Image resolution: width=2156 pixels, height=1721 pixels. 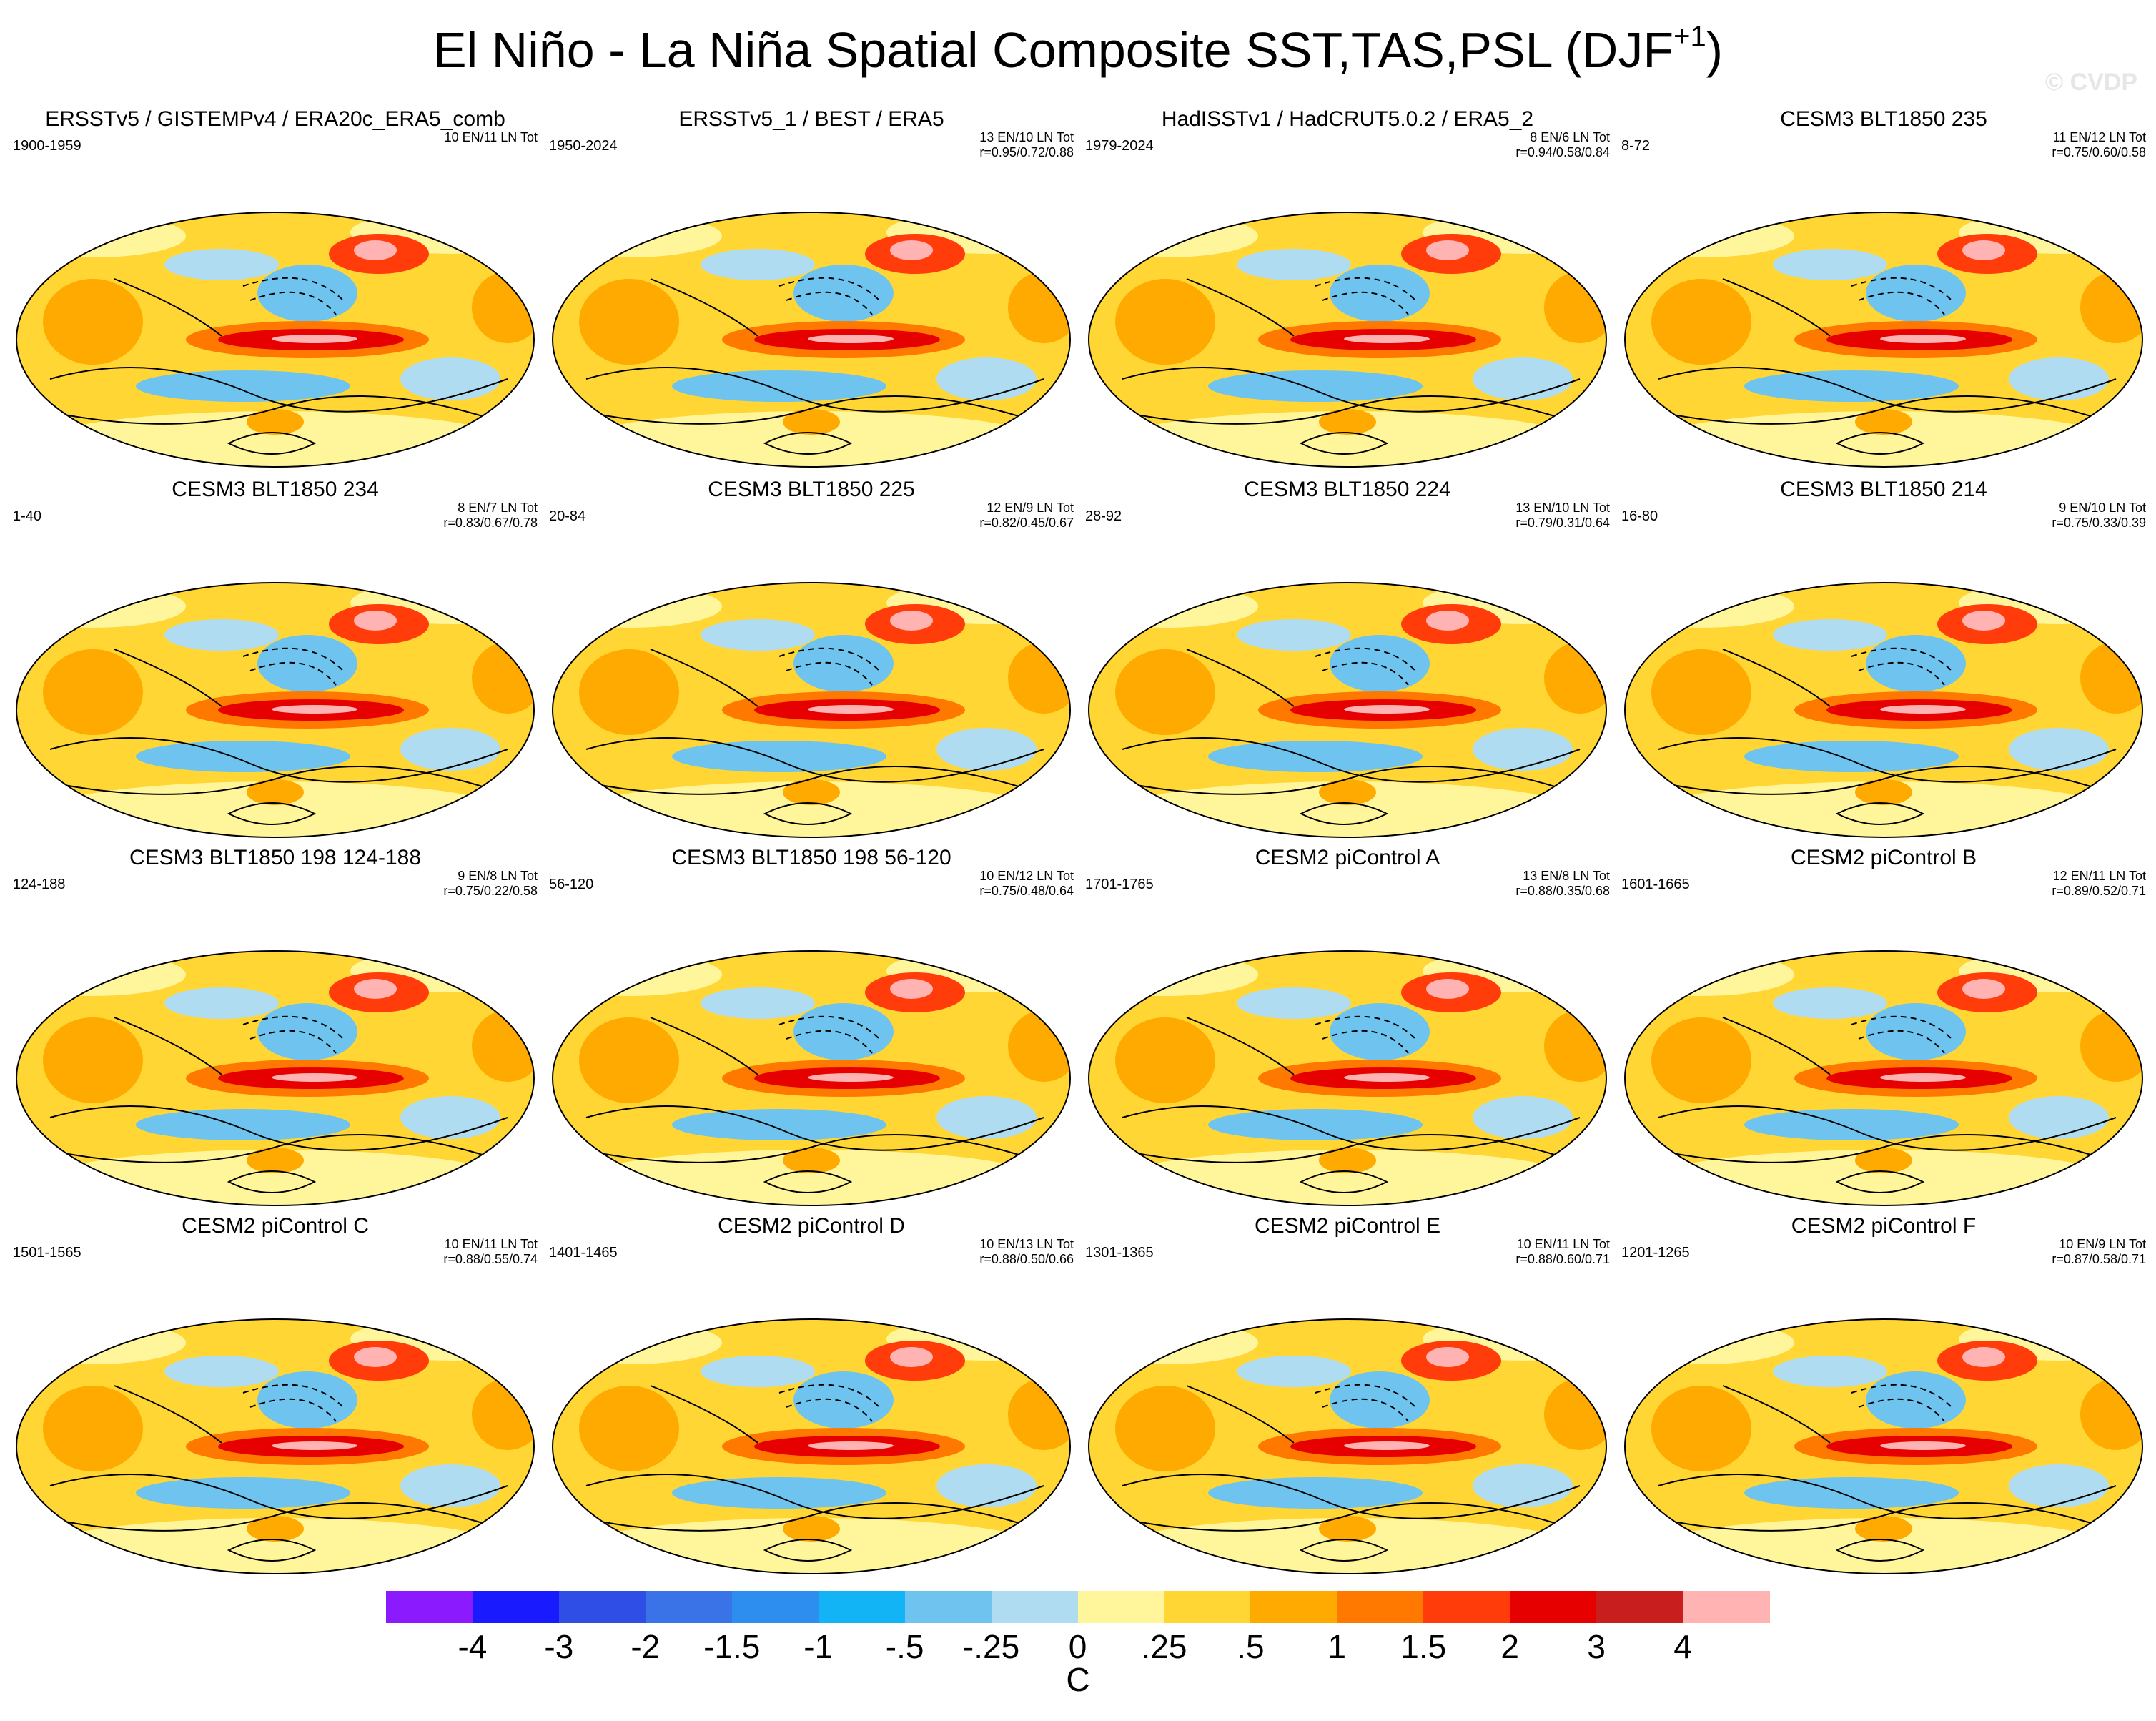 I want to click on panel-counts: 8 EN/7 LN Tot r=0.83/0.67/0.78, so click(x=490, y=515).